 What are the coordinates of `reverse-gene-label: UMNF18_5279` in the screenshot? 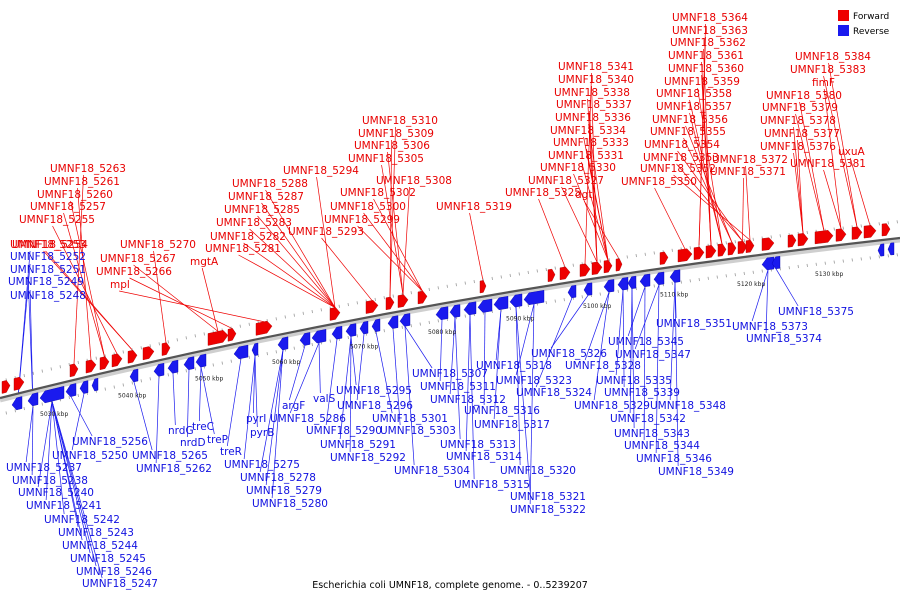 It's located at (284, 491).